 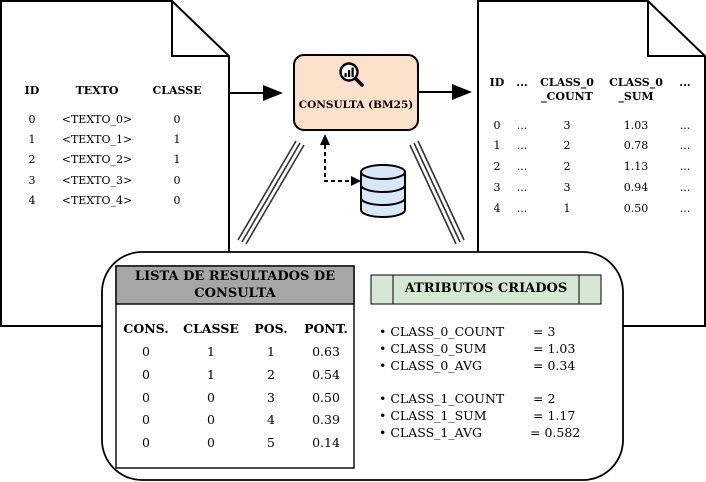 I want to click on query-box, so click(x=356, y=92).